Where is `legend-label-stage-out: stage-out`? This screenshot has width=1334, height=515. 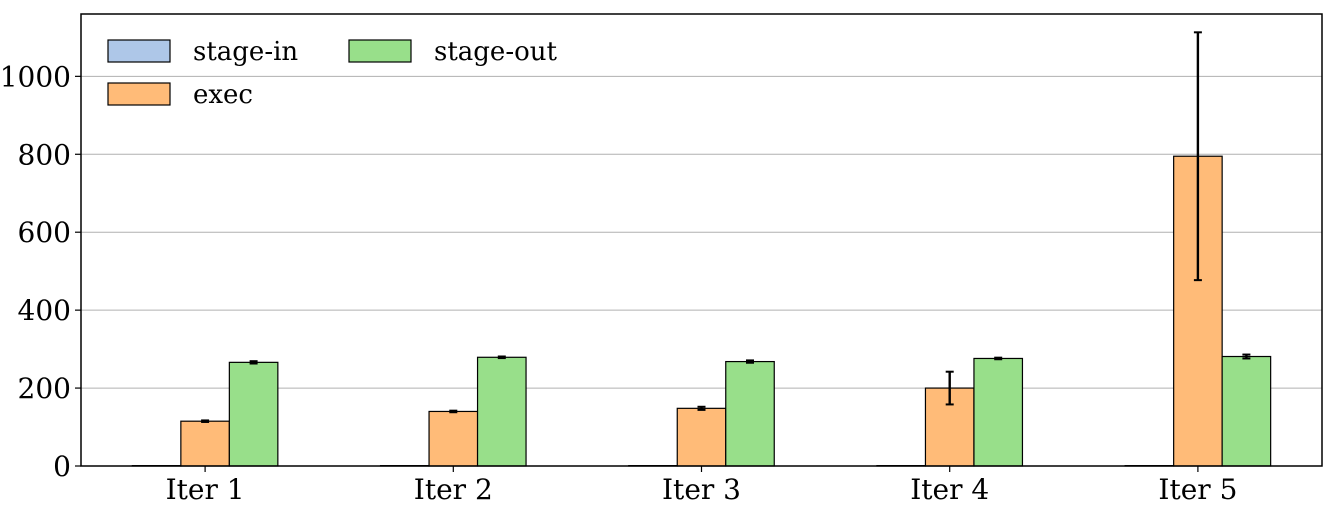
legend-label-stage-out: stage-out is located at coordinates (496, 52).